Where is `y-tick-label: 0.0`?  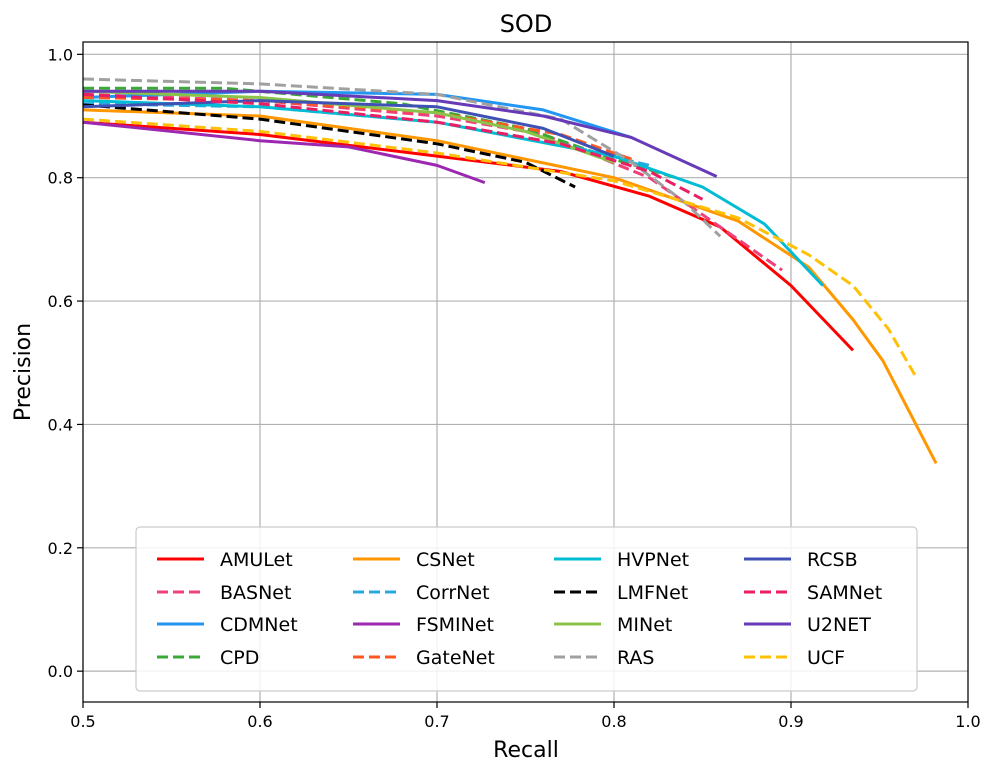 y-tick-label: 0.0 is located at coordinates (60, 671).